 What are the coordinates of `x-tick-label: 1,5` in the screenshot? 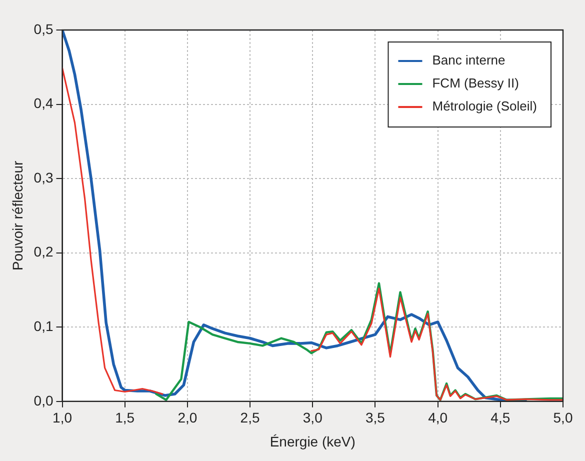 It's located at (125, 418).